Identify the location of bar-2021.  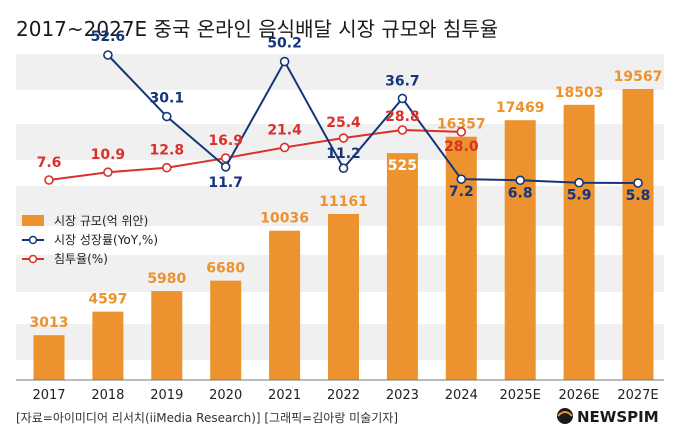
(285, 305).